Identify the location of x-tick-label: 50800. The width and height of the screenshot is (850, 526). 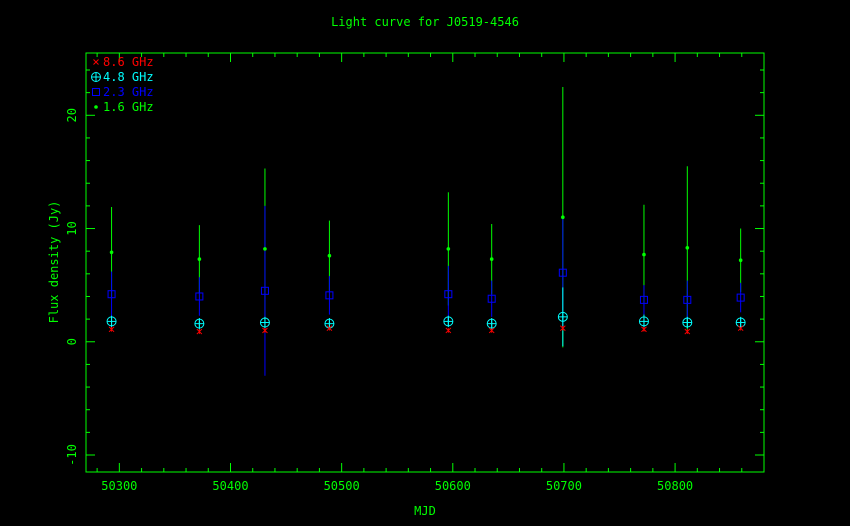
(675, 486).